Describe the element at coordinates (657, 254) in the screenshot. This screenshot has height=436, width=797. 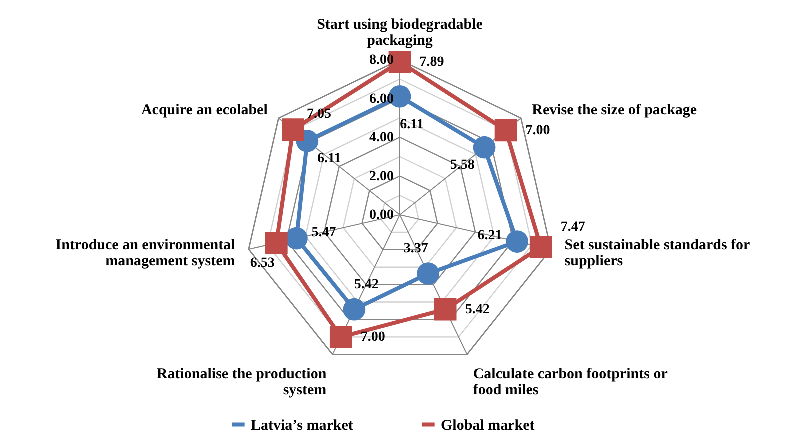
I see `spoke-label: Set sustainable standards for suppliers` at that location.